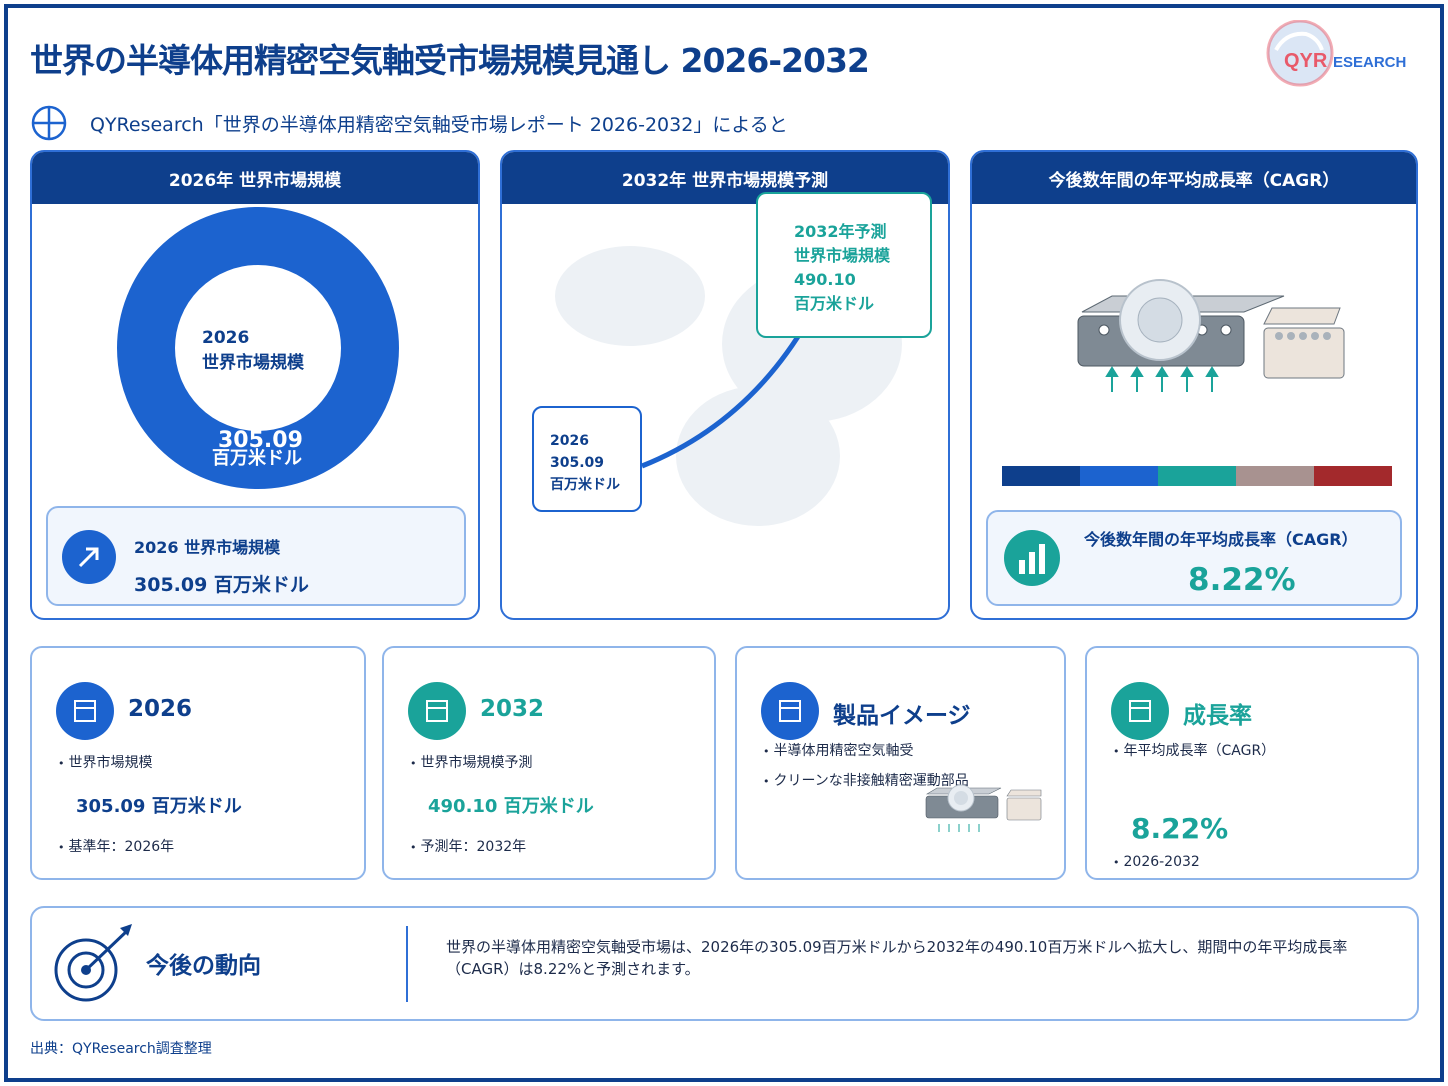 Image resolution: width=1448 pixels, height=1086 pixels. I want to click on target-icon, so click(93, 963).